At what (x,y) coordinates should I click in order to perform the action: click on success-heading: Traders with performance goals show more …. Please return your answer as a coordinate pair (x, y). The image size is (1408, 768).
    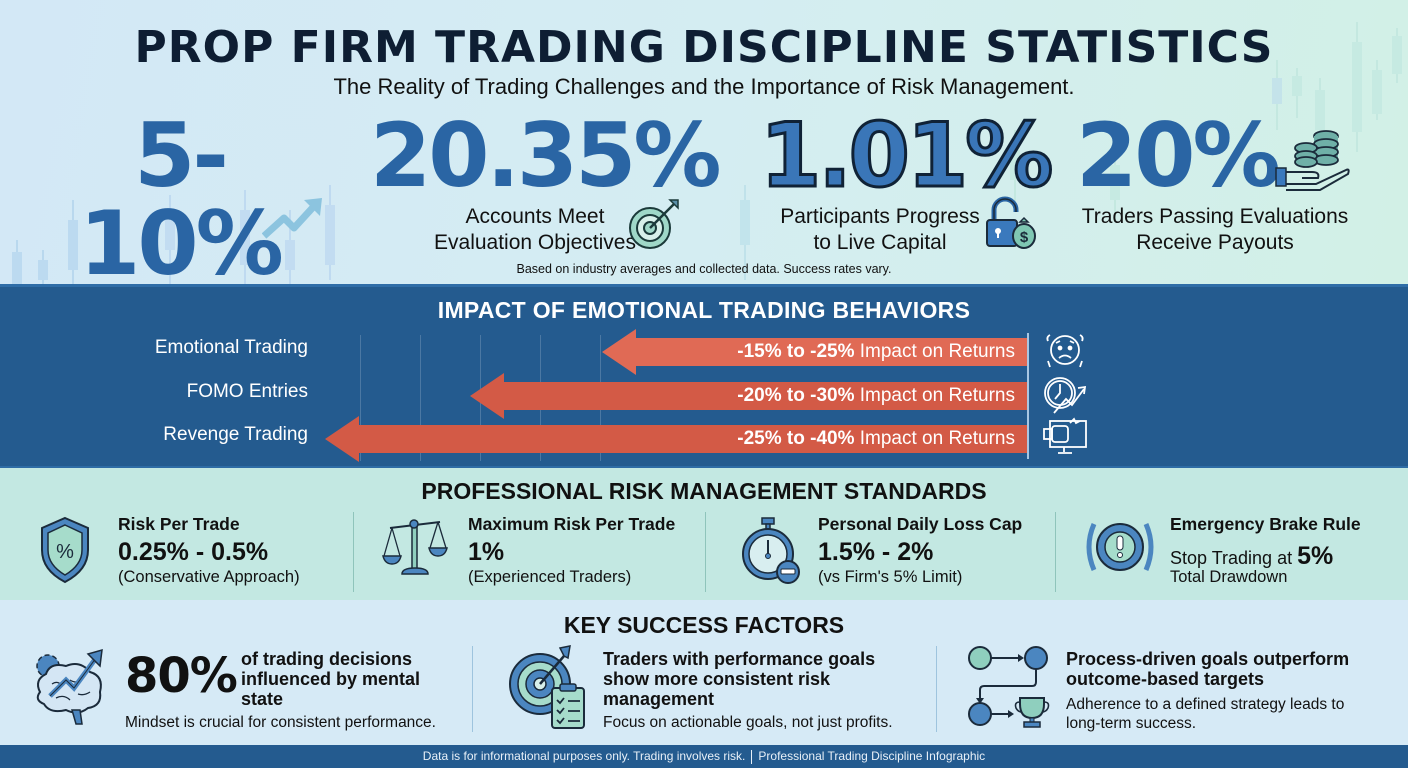
    Looking at the image, I should click on (739, 679).